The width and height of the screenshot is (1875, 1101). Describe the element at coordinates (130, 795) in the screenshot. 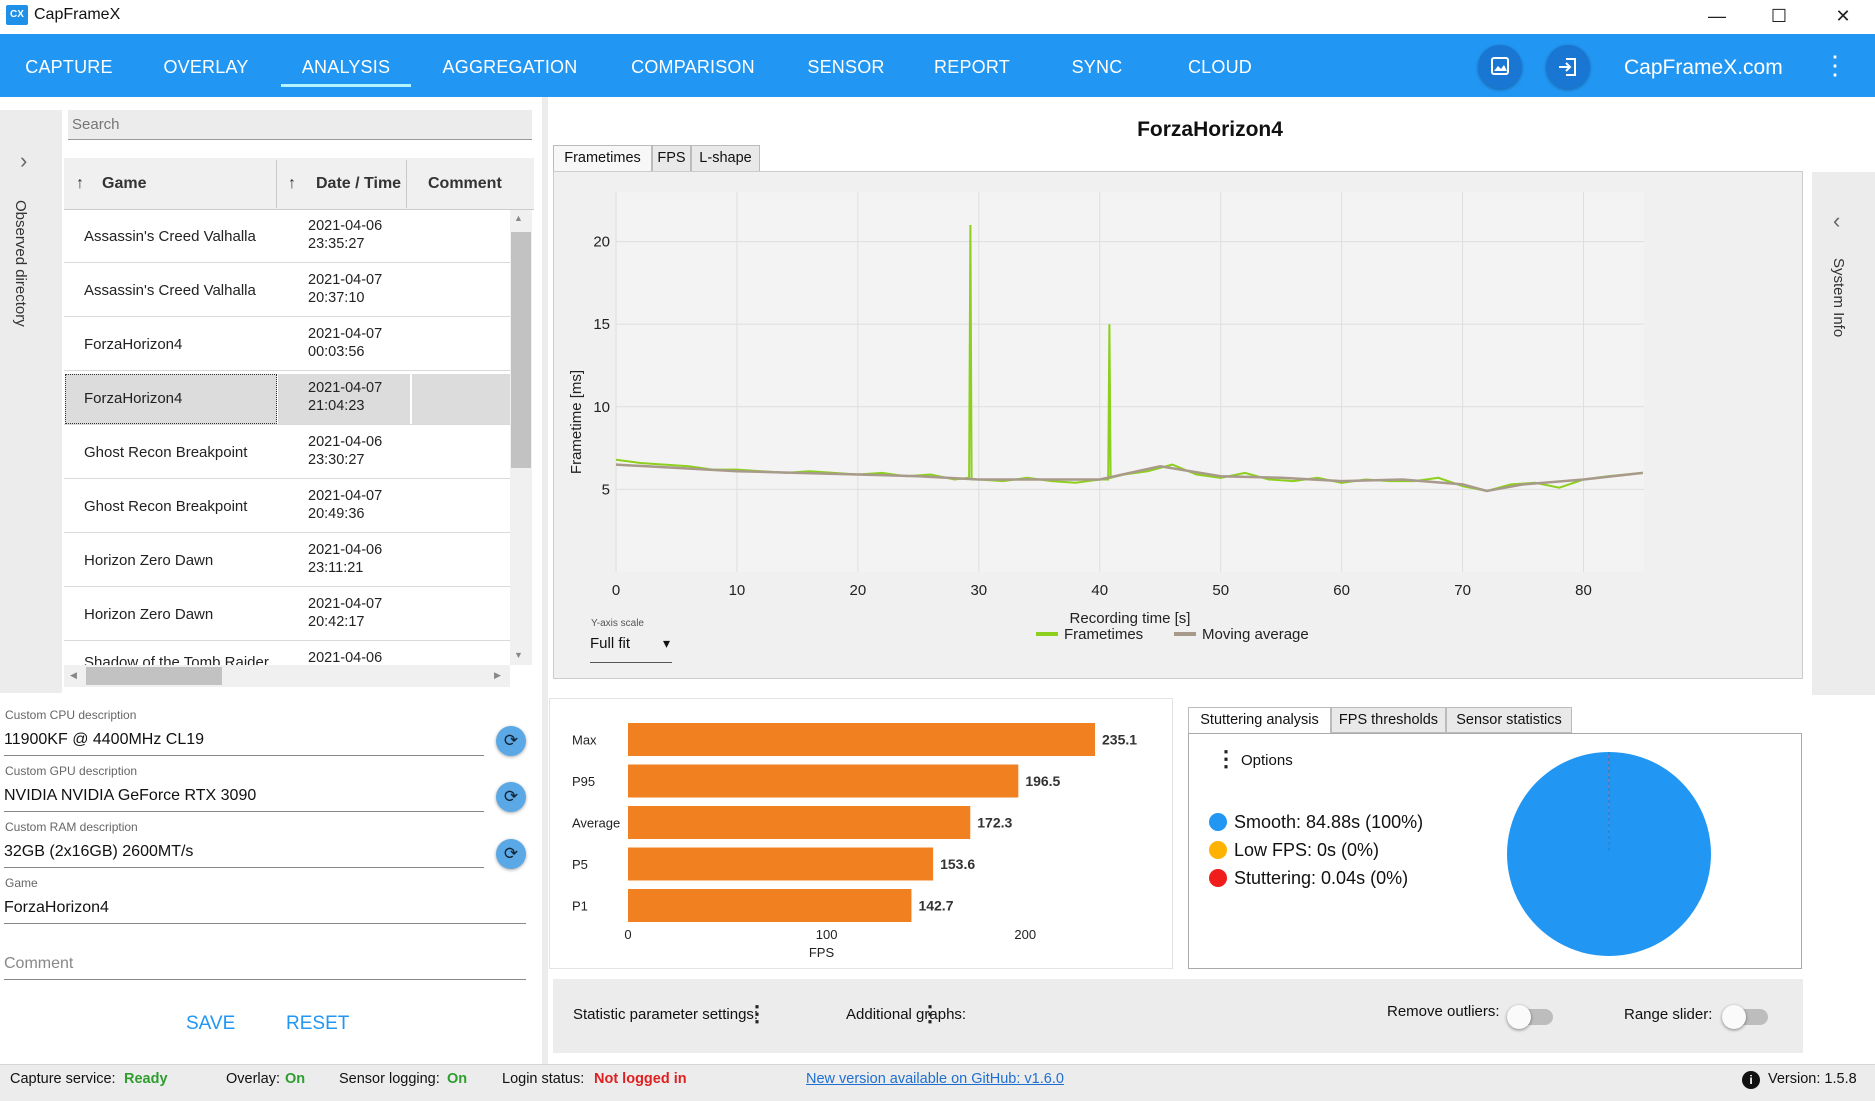

I see `gpu-description-field: NVIDIA NVIDIA GeForce RTX 3090` at that location.